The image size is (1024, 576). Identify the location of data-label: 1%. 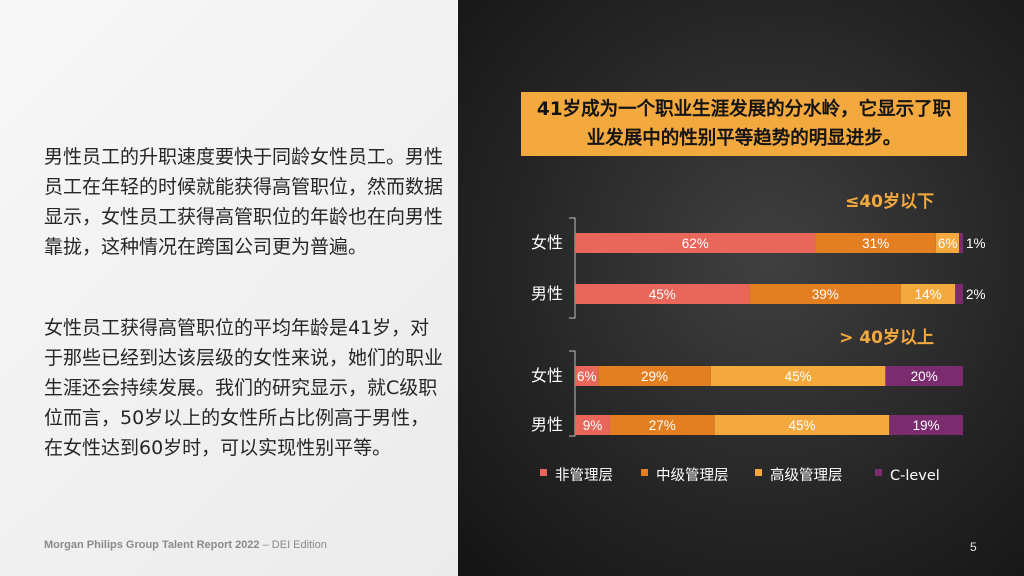
(976, 243).